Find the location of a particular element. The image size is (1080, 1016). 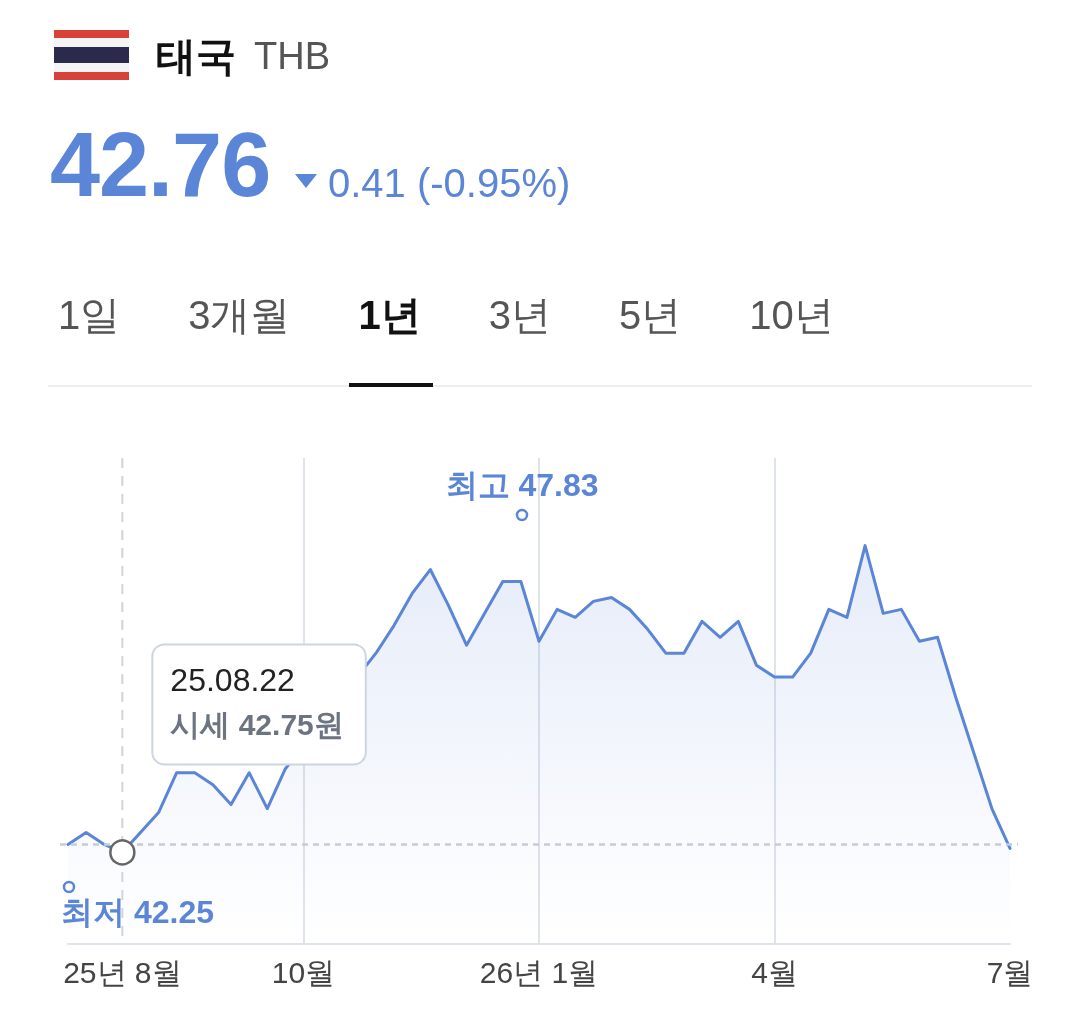

text: 최고 47.83 is located at coordinates (522, 485).